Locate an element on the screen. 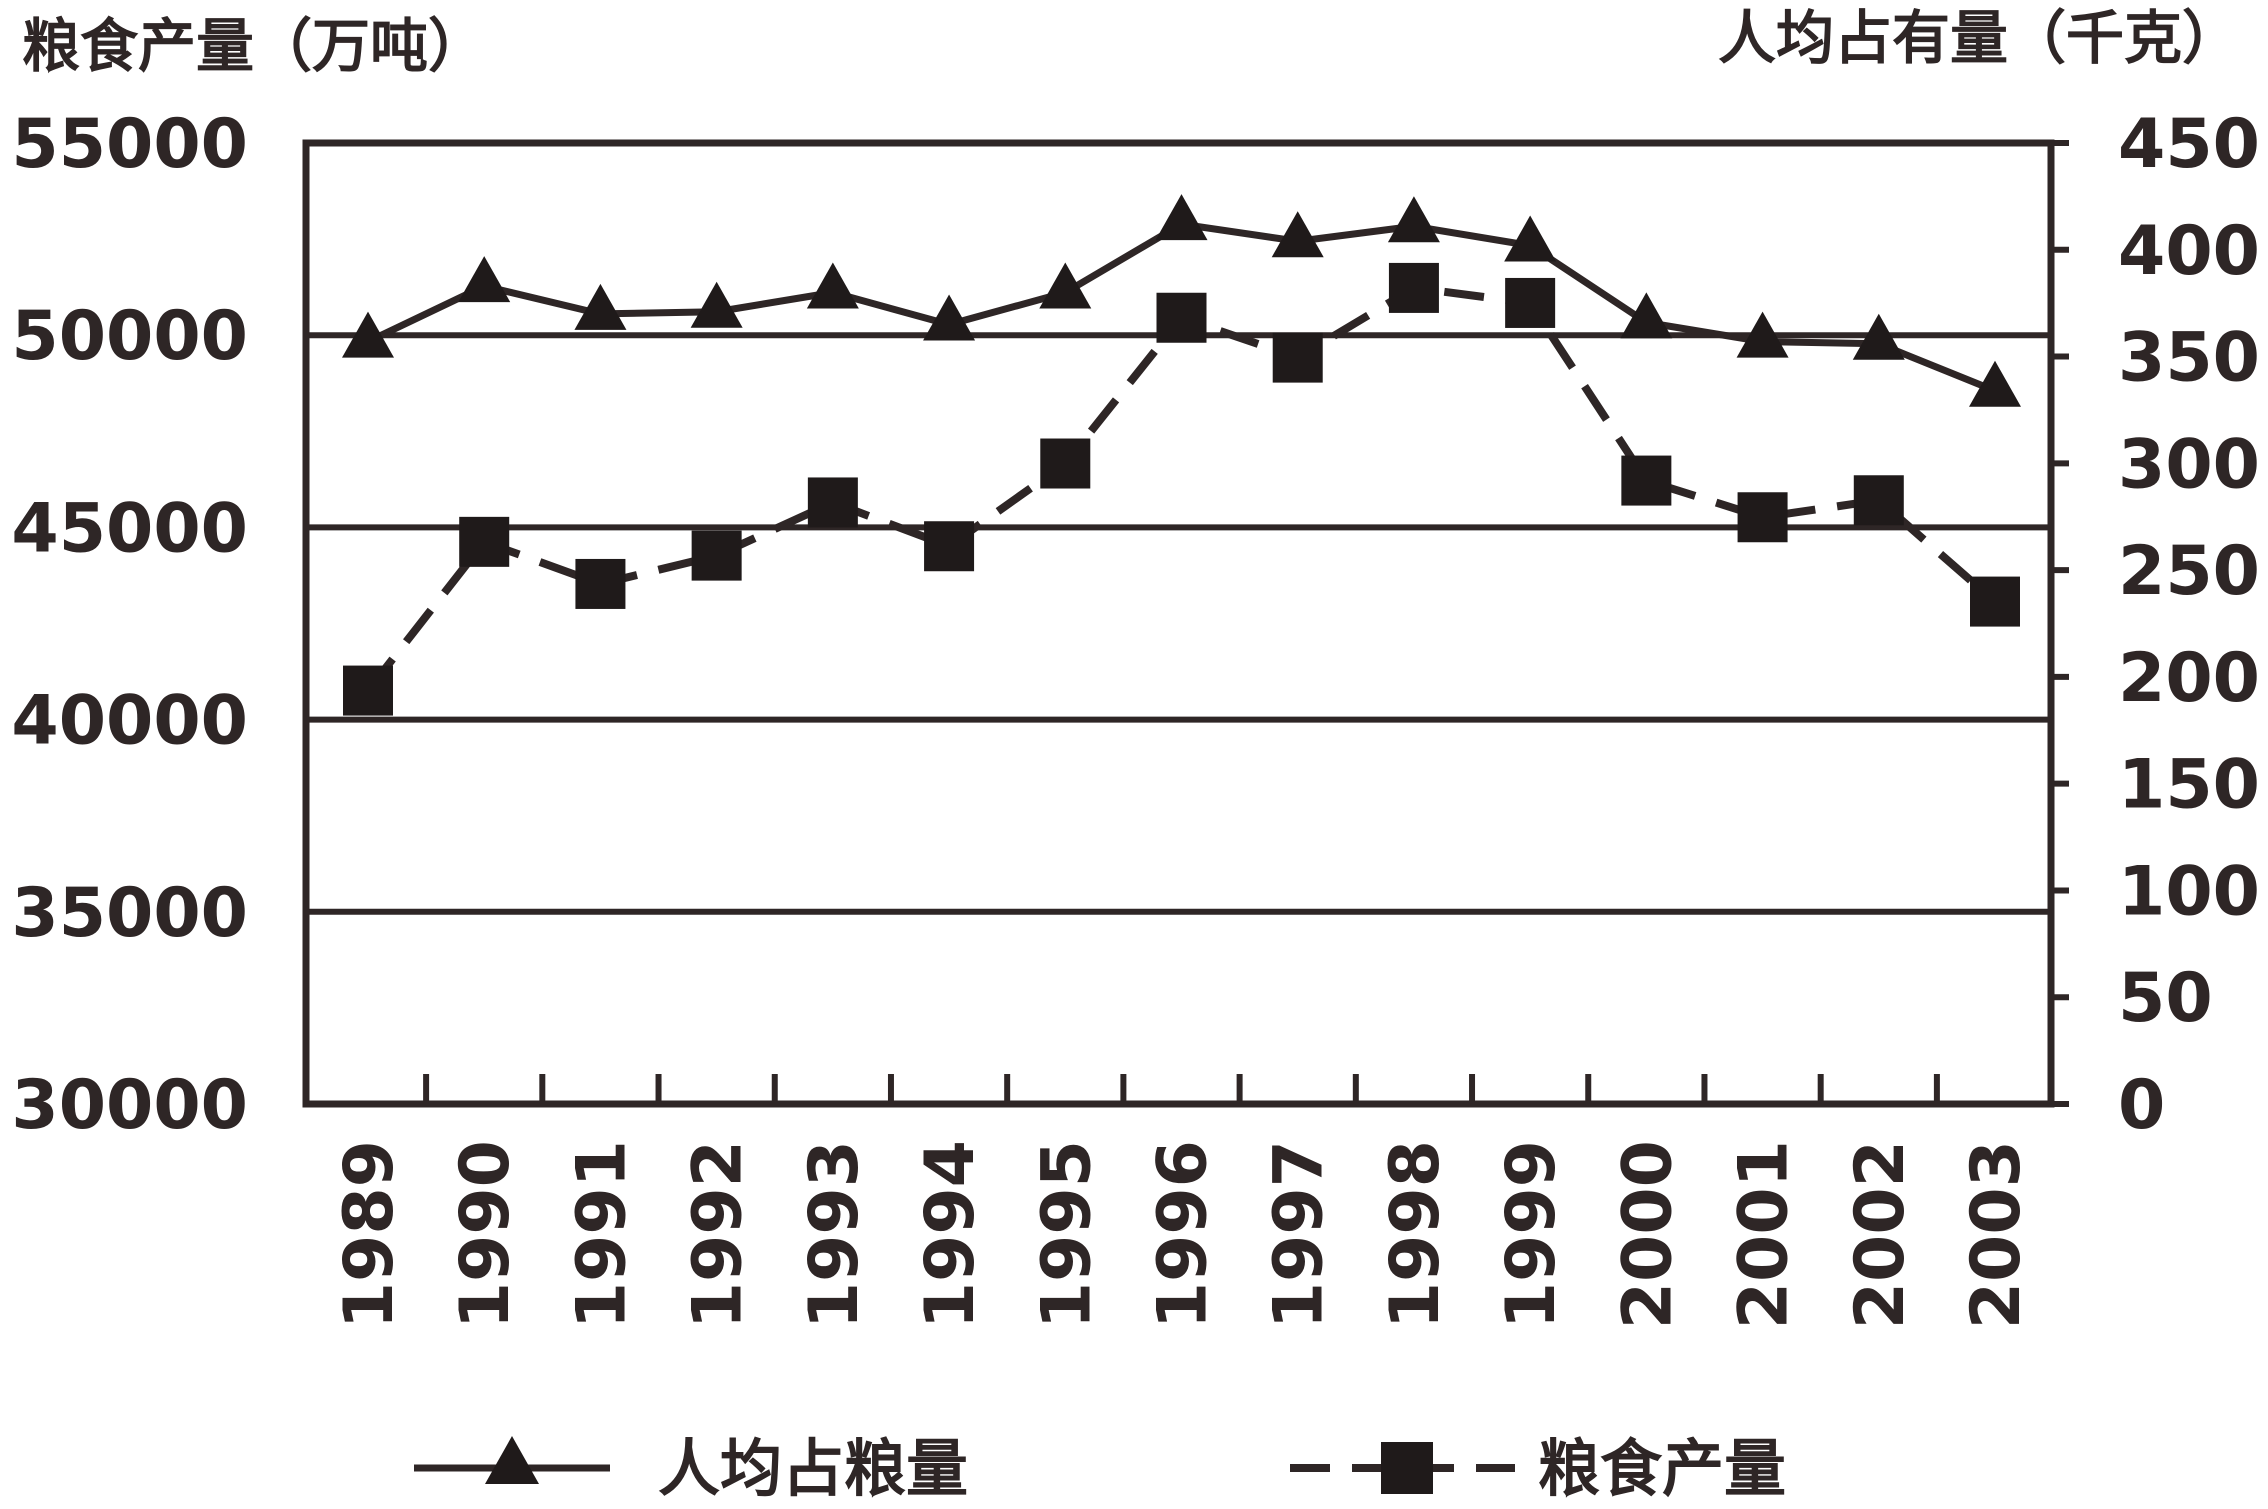  x-tick-label: 2002 is located at coordinates (1880, 1234).